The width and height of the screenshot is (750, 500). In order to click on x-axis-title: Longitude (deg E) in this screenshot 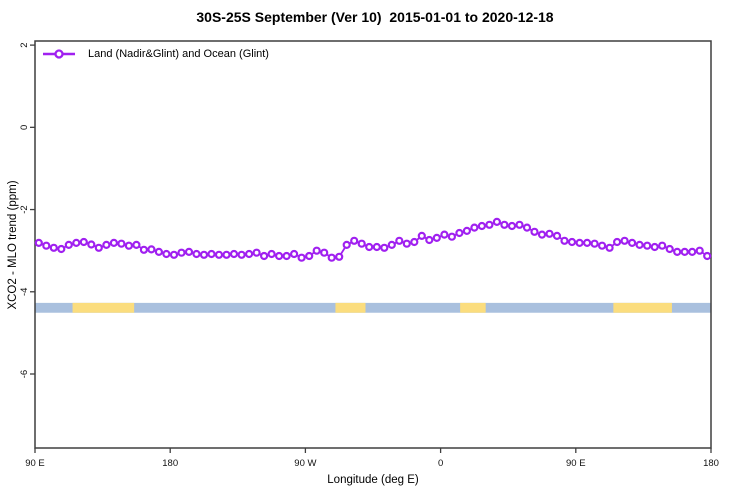, I will do `click(373, 480)`.